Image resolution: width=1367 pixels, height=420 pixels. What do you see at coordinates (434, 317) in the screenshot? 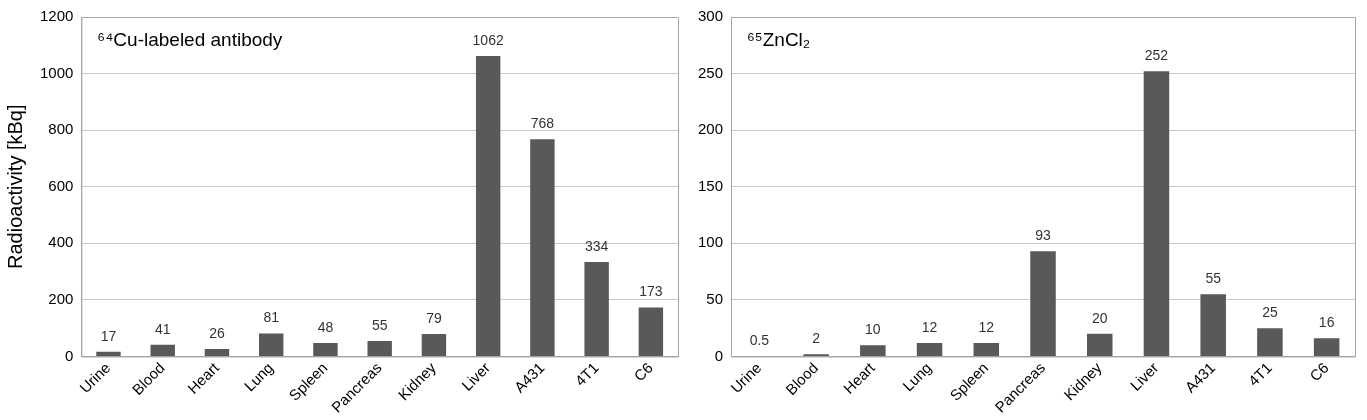
I see `data-label: 79` at bounding box center [434, 317].